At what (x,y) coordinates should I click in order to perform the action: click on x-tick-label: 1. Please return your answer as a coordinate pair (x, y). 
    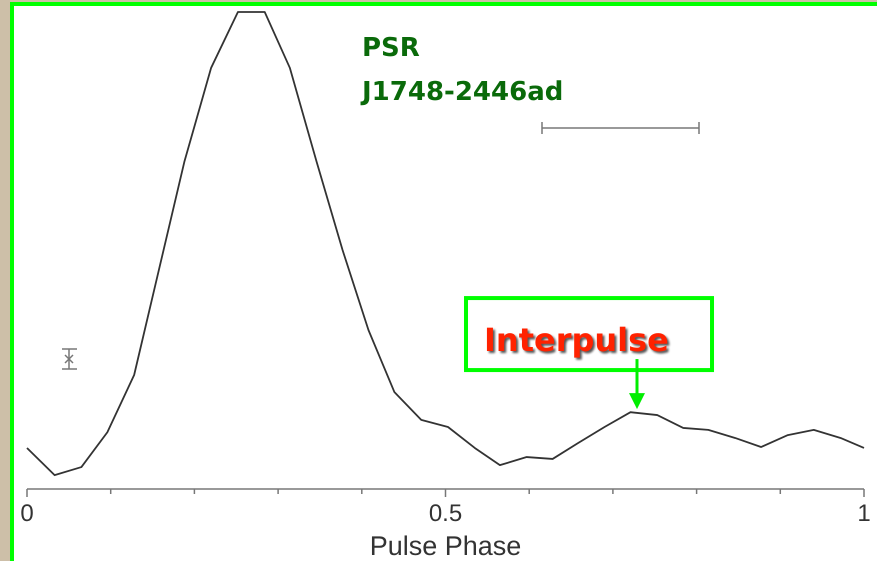
    Looking at the image, I should click on (864, 513).